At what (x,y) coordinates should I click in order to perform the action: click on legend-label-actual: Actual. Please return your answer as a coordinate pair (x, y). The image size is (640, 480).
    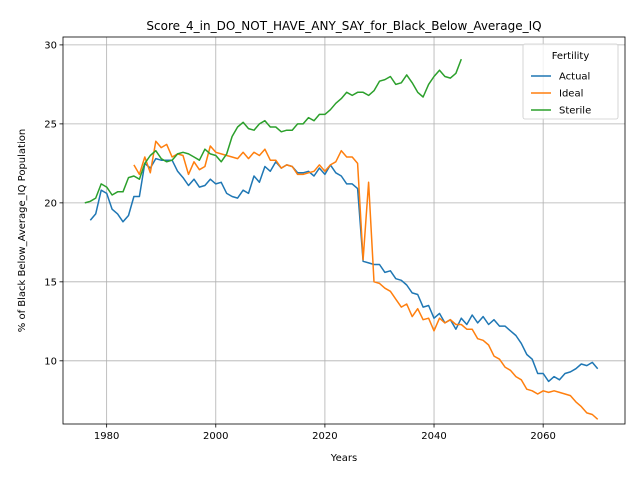
    Looking at the image, I should click on (574, 77).